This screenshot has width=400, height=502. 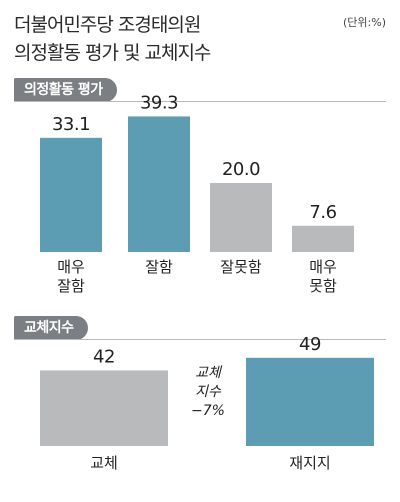 What do you see at coordinates (323, 286) in the screenshot?
I see `category-label-eval-3-1: 못함` at bounding box center [323, 286].